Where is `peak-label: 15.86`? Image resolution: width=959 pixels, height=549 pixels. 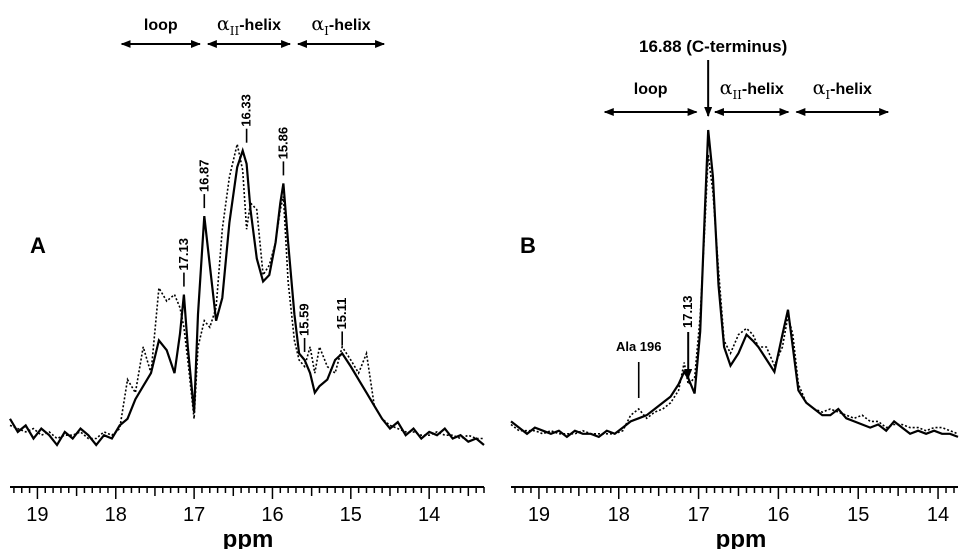 peak-label: 15.86 is located at coordinates (282, 143).